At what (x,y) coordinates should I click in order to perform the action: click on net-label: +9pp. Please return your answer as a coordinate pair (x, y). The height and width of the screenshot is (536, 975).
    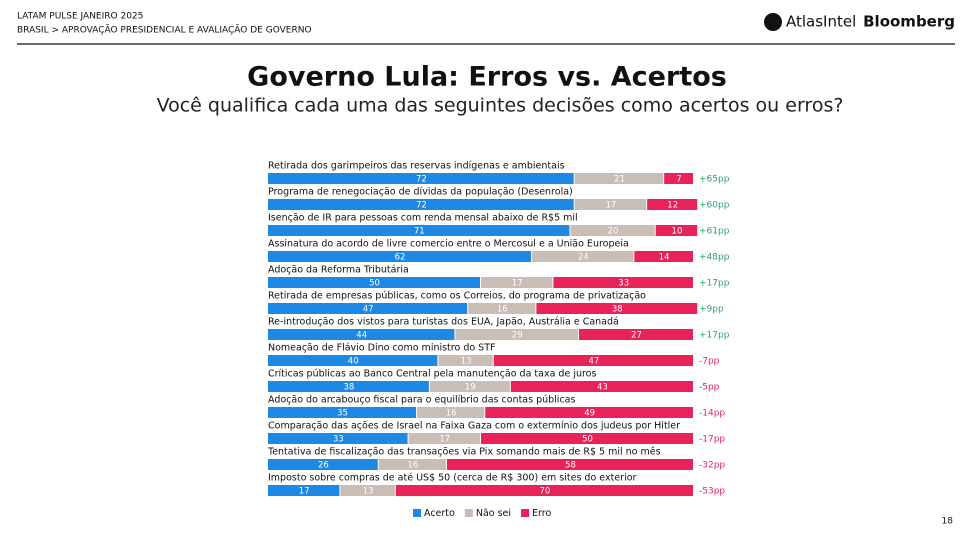
    Looking at the image, I should click on (711, 310).